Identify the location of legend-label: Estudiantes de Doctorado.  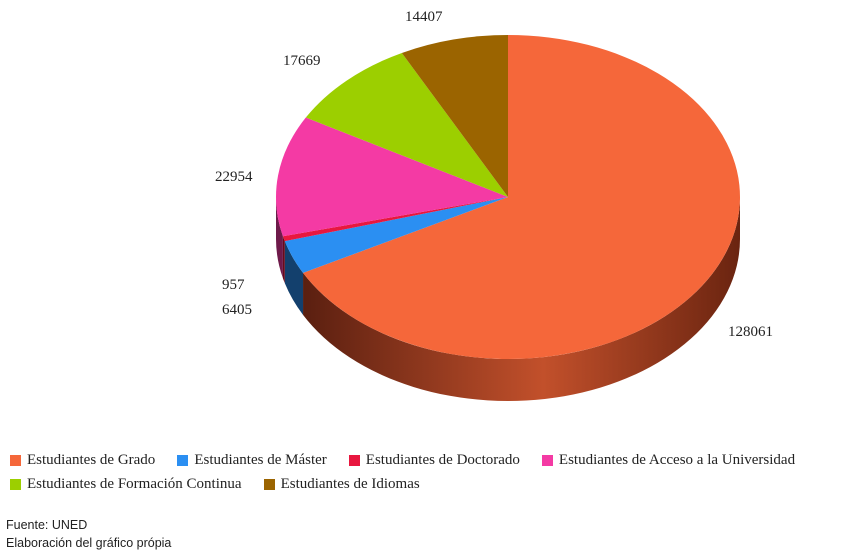
(442, 459).